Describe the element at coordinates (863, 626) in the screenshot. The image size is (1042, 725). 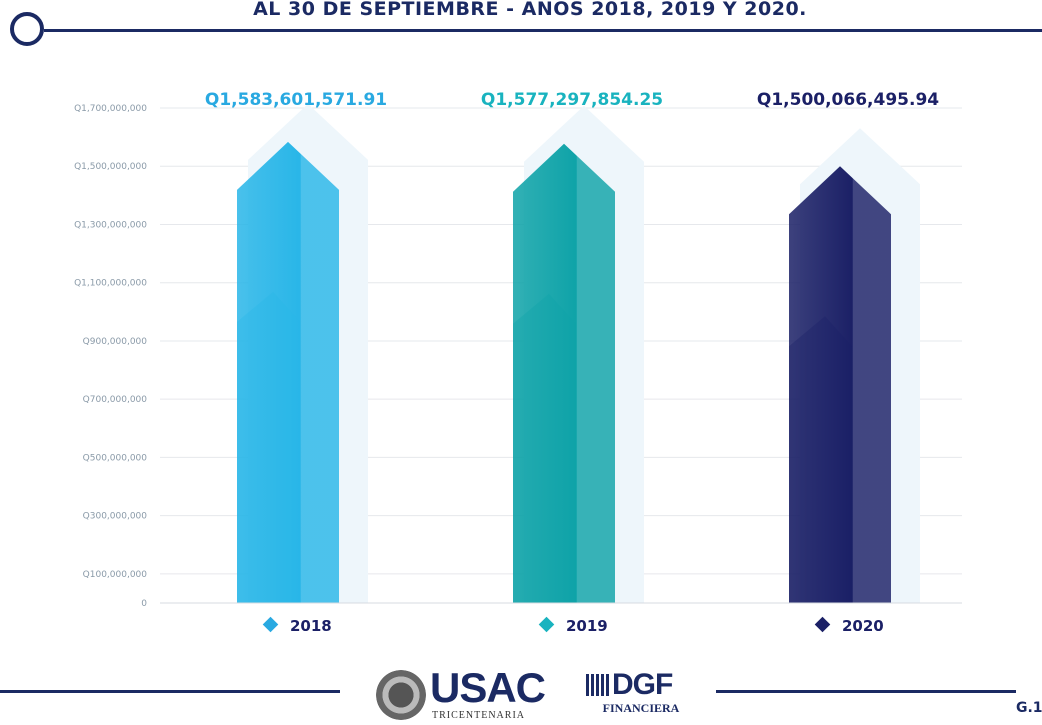
I see `legend-label-2020: 2020` at that location.